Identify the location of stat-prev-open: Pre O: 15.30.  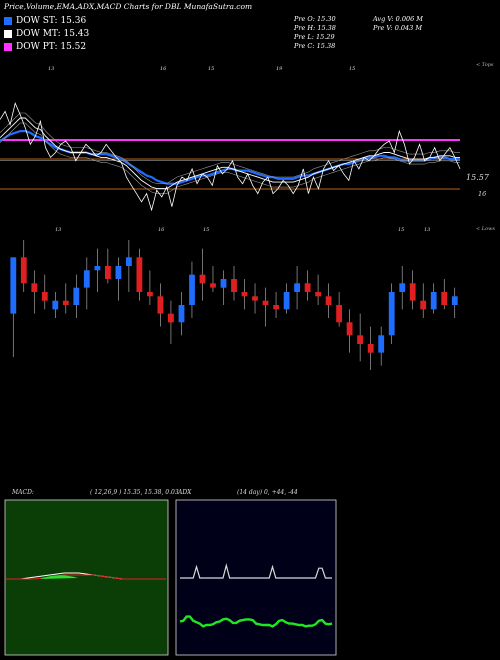
(315, 19).